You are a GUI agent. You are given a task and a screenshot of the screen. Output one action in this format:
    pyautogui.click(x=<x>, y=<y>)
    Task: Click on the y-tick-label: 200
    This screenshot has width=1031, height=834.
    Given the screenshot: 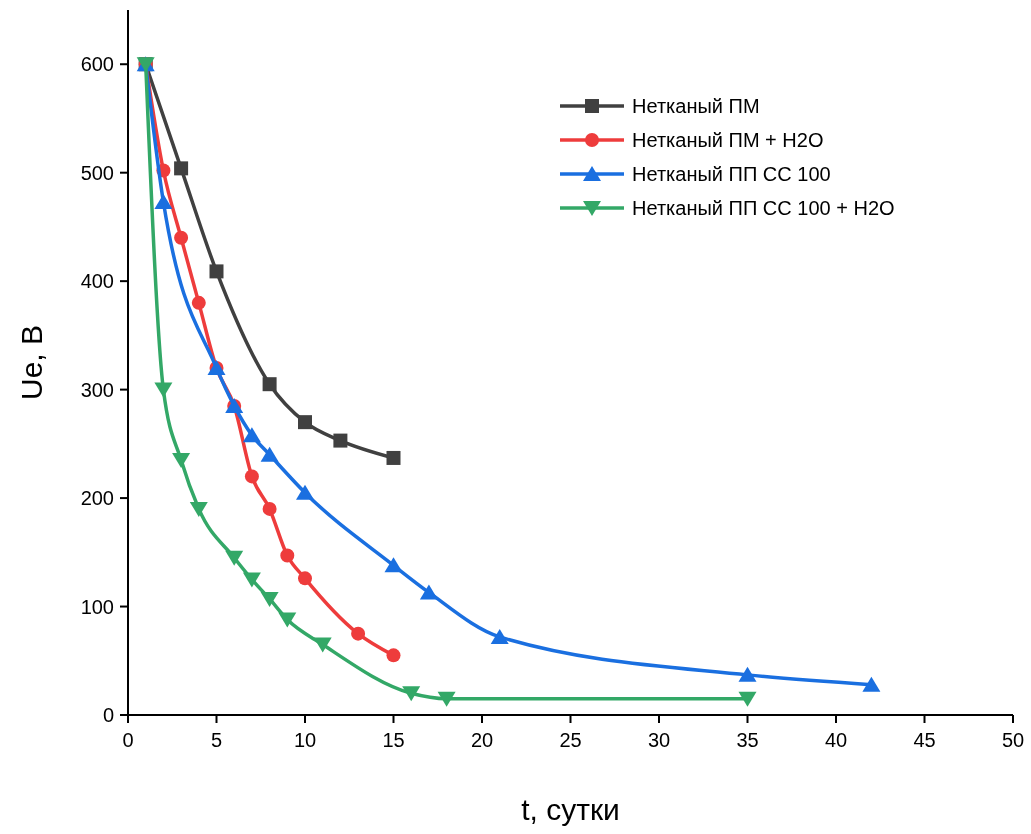 What is the action you would take?
    pyautogui.click(x=97, y=498)
    